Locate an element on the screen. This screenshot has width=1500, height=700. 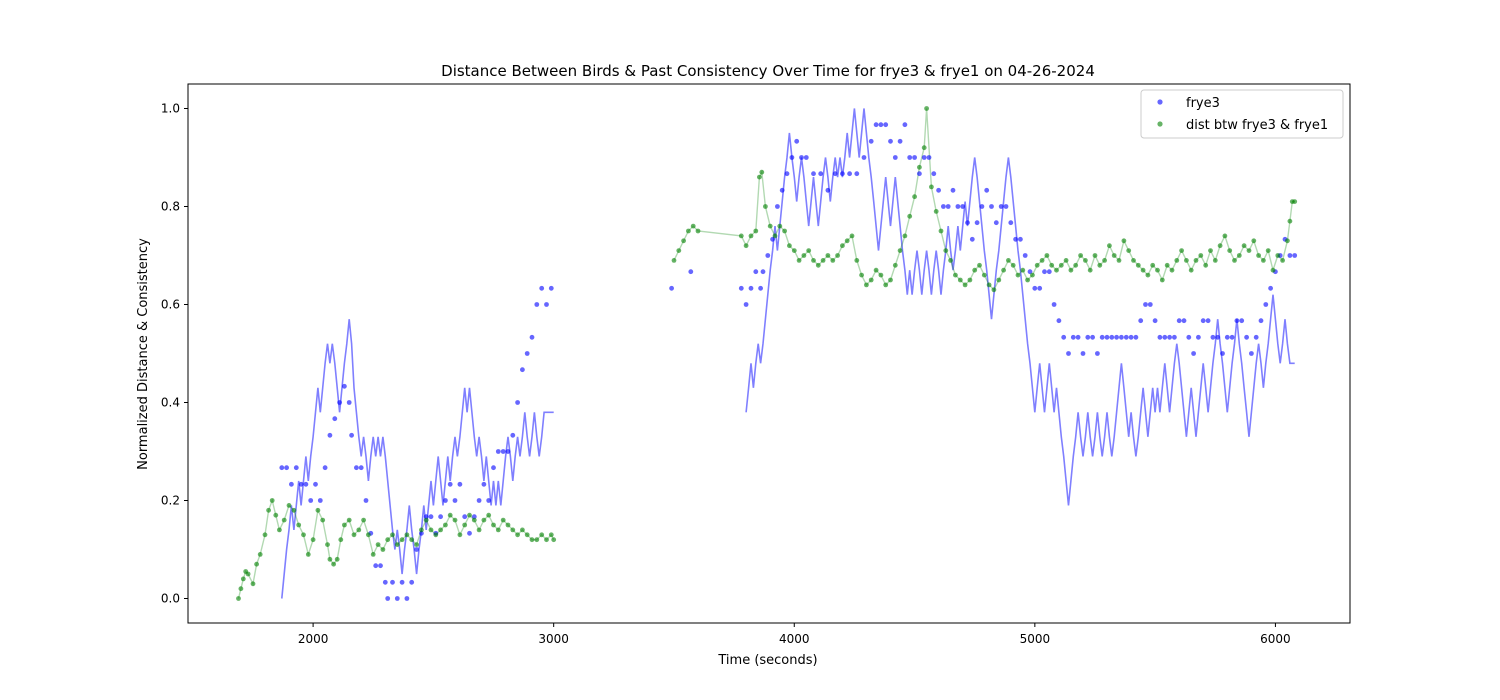
y-tick-label-0.6: 0.6 is located at coordinates (170, 305).